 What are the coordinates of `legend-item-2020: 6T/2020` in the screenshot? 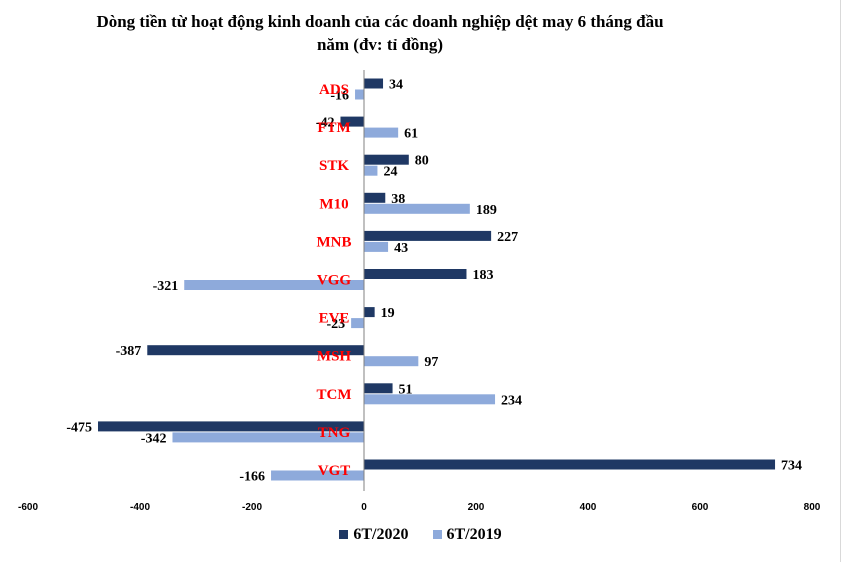 It's located at (374, 535).